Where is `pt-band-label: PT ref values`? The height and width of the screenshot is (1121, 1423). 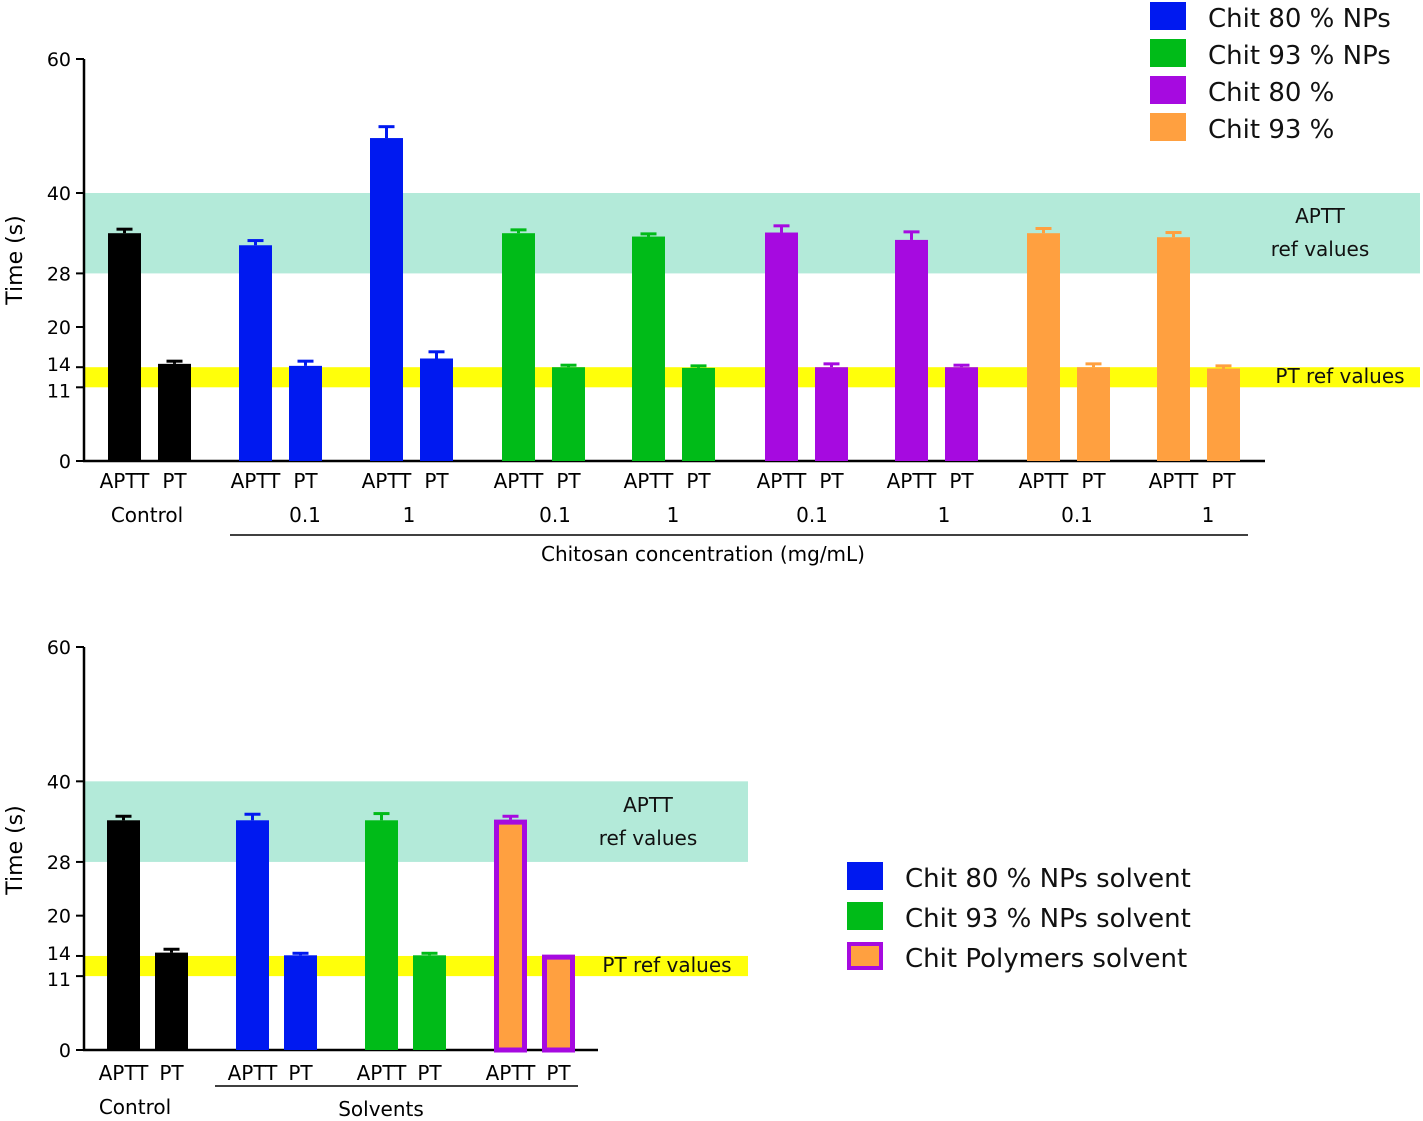 pt-band-label: PT ref values is located at coordinates (1339, 376).